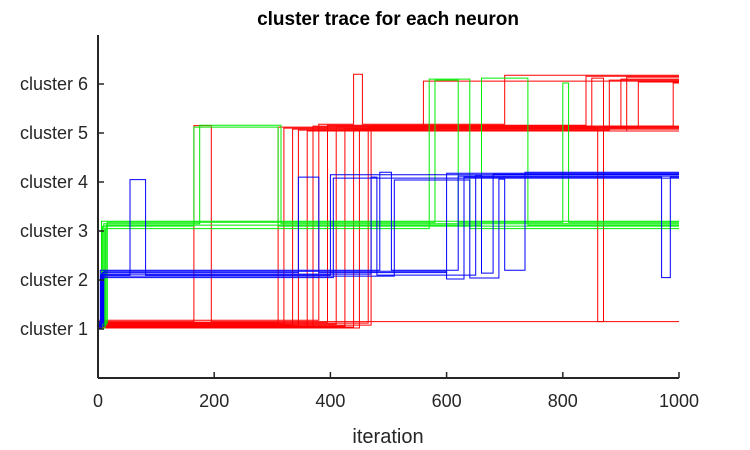  I want to click on chart-title: cluster trace for each neuron, so click(388, 19).